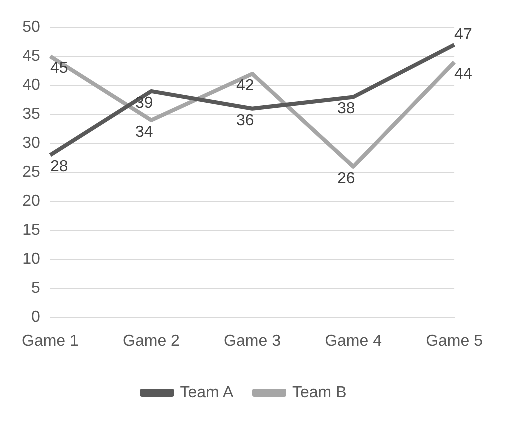 Image resolution: width=505 pixels, height=429 pixels. Describe the element at coordinates (151, 341) in the screenshot. I see `x-tick-label: Game 2` at that location.